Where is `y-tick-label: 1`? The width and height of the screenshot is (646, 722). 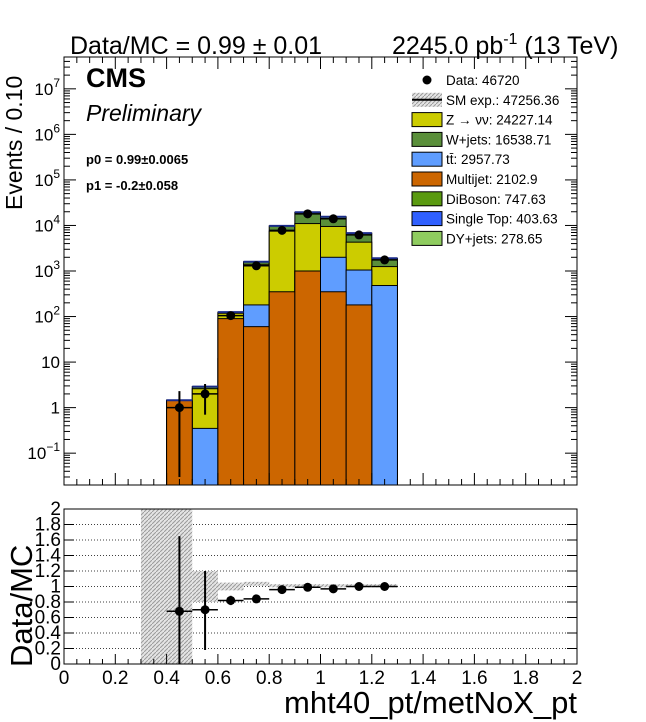 y-tick-label: 1 is located at coordinates (55, 408).